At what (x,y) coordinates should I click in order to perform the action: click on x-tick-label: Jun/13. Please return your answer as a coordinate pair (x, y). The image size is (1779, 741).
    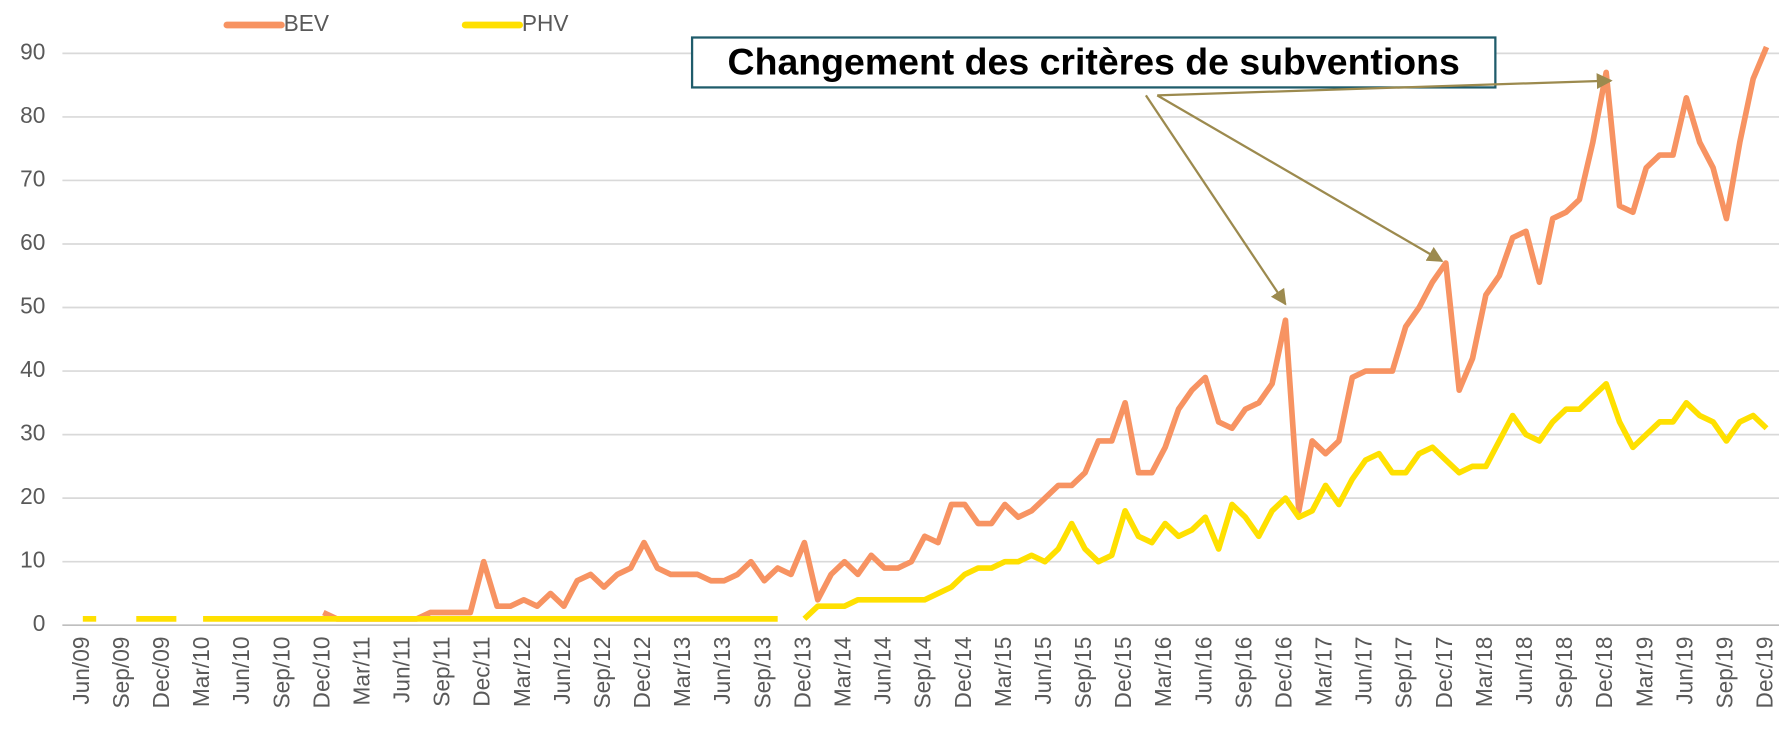
    Looking at the image, I should click on (722, 671).